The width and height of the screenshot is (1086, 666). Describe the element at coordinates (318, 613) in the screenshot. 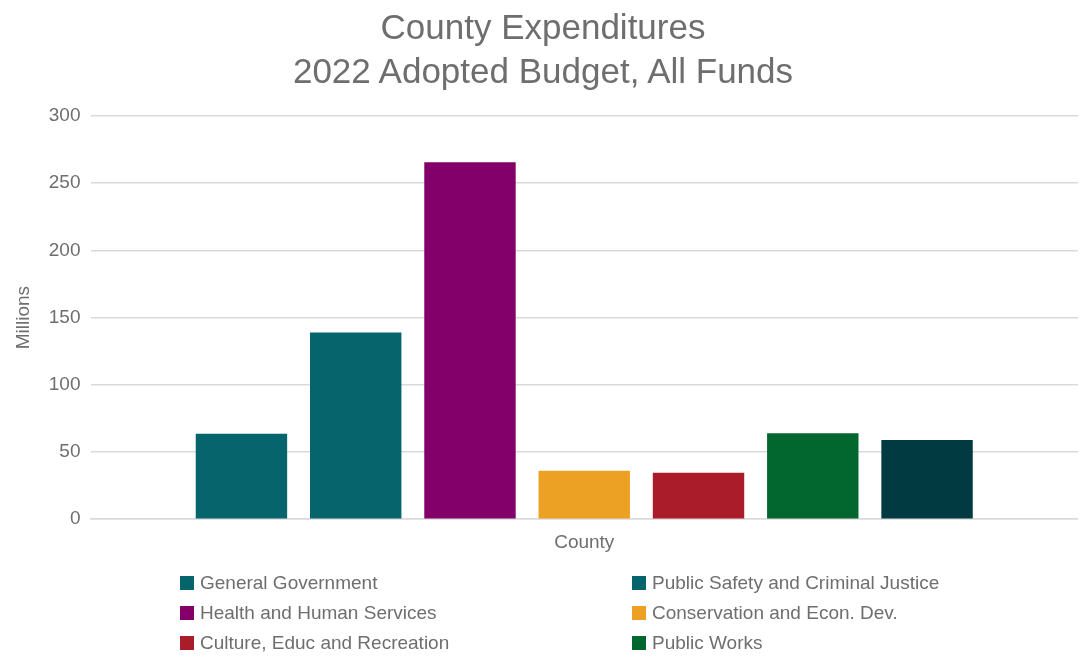

I see `legend-label: Health and Human Services` at that location.